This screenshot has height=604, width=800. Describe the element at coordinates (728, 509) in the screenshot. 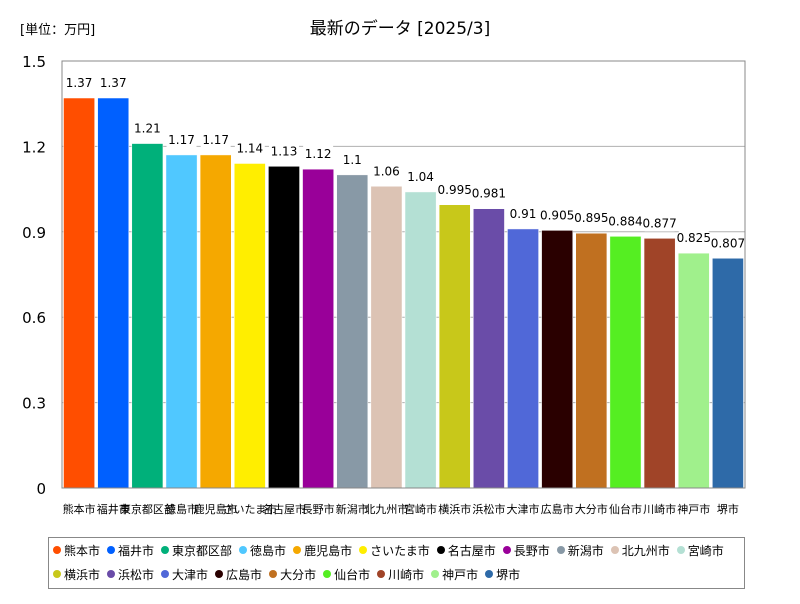

I see `x-tick-label: 堺市` at that location.